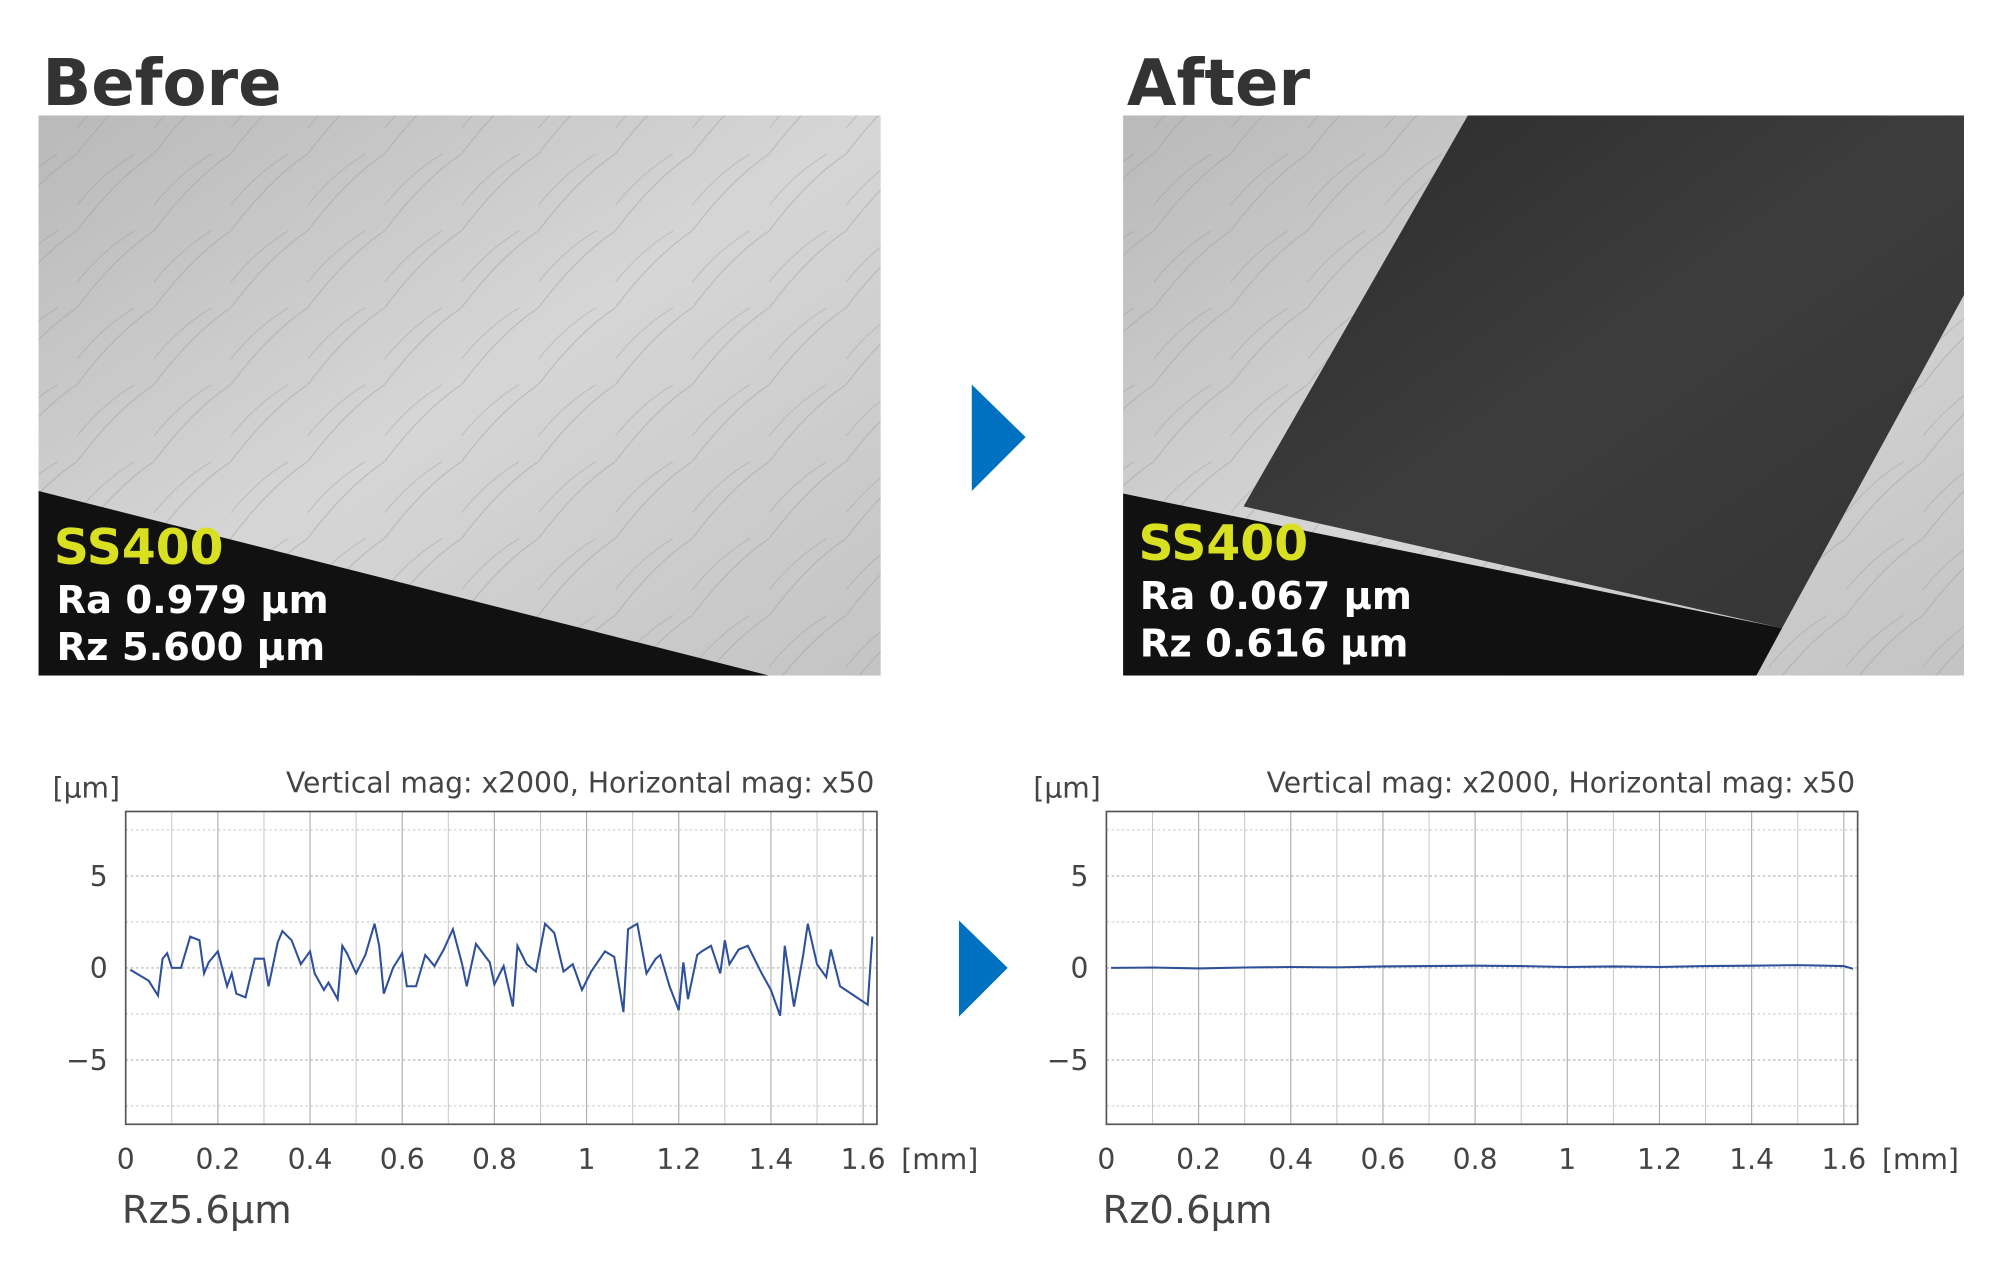  I want to click on chart-caption: Rz0.6μm, so click(1188, 1210).